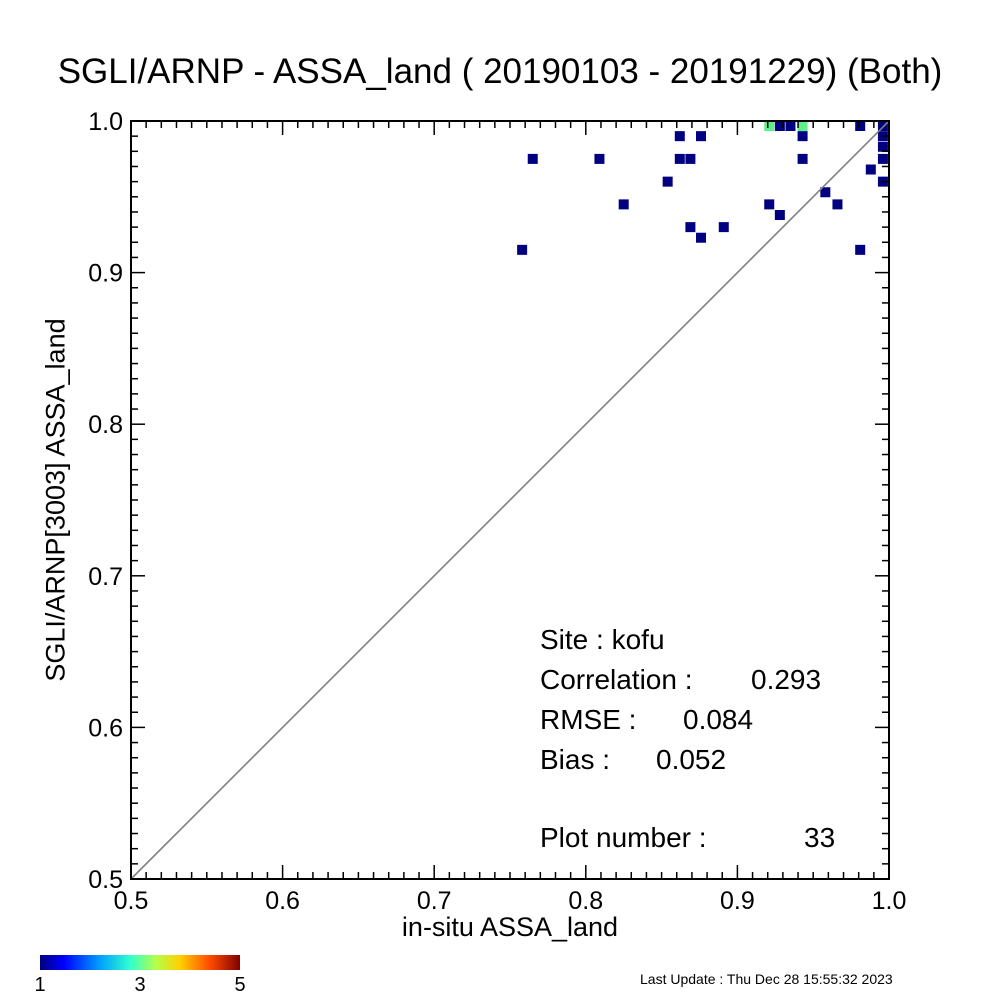  I want to click on stat-rmse: RMSE : 0.084, so click(646, 720).